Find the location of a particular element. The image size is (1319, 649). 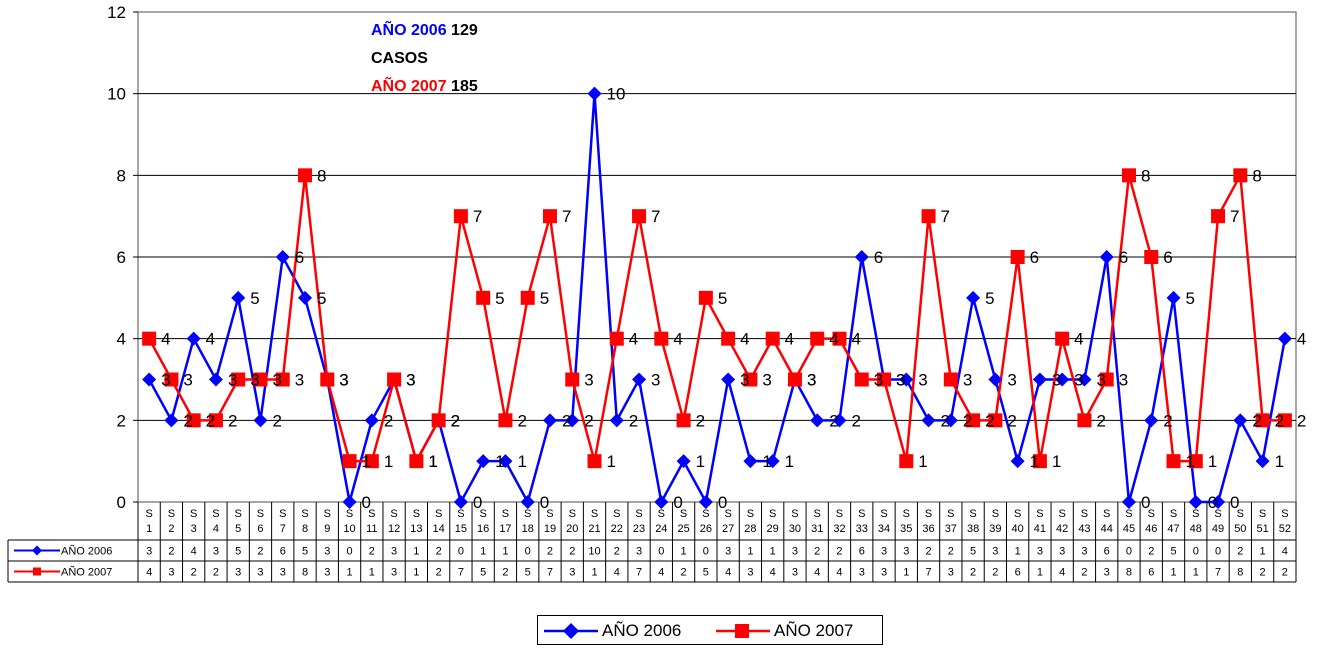

x-tick-label: S 49 is located at coordinates (1218, 521).